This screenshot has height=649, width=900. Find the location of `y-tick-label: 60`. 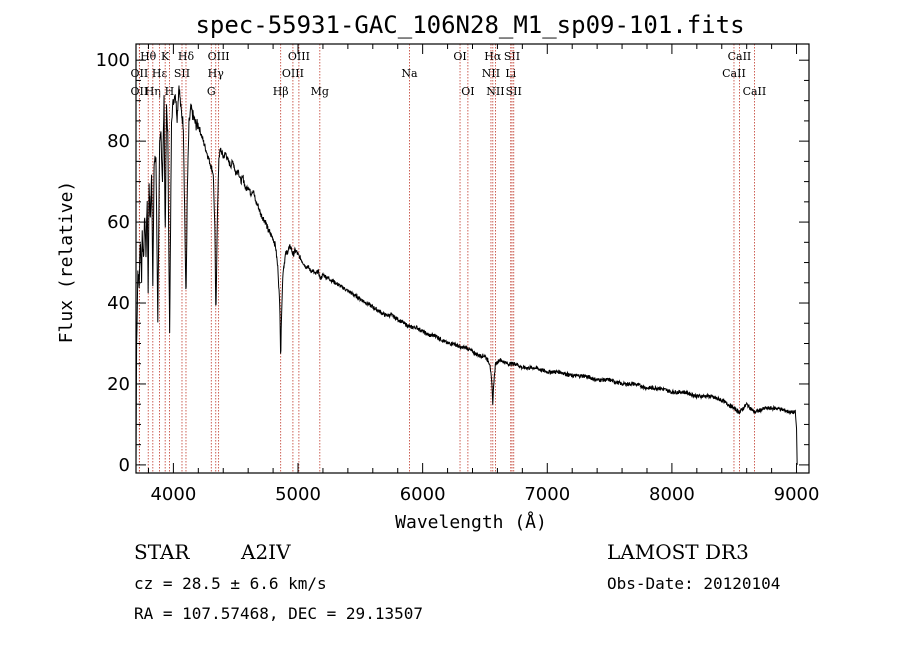

y-tick-label: 60 is located at coordinates (118, 222).